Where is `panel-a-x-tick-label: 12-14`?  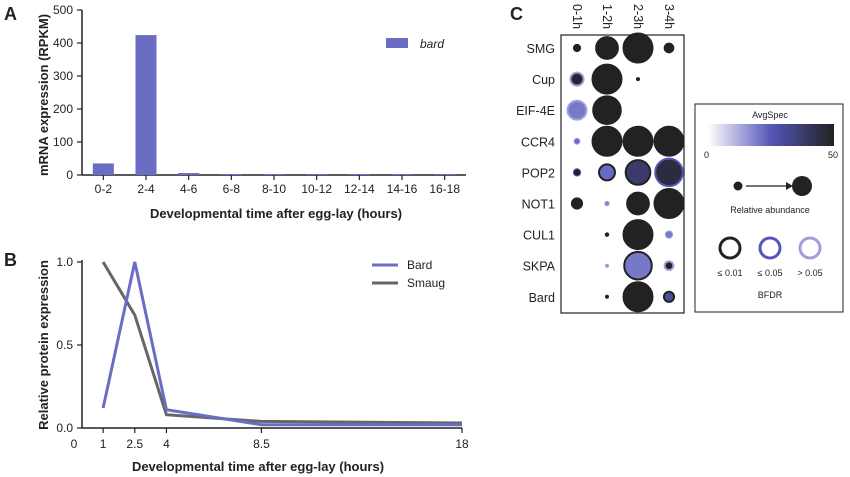
panel-a-x-tick-label: 12-14 is located at coordinates (359, 189).